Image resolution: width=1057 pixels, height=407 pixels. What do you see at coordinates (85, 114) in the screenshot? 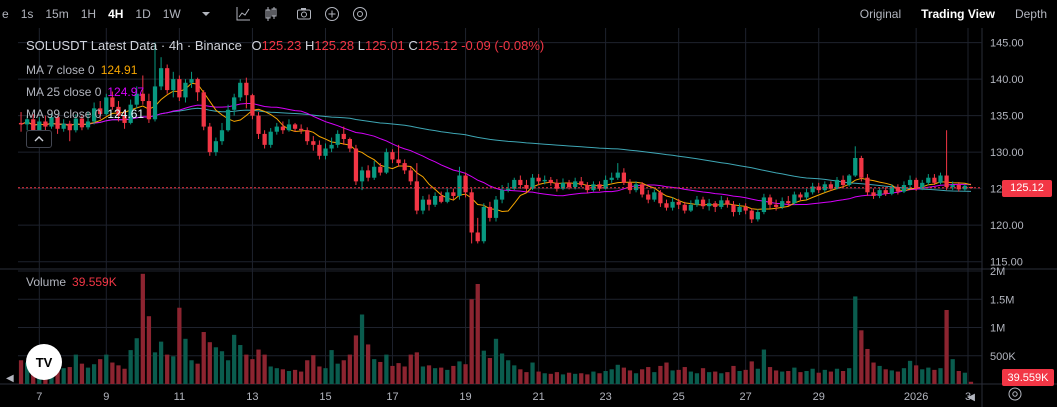
I see `ma99-legend: MA 99 close 0 124.61` at bounding box center [85, 114].